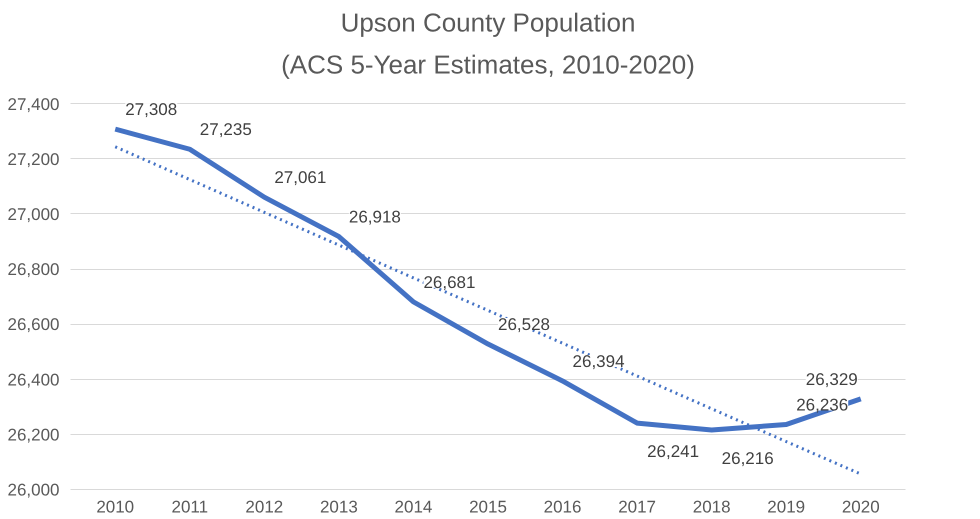 This screenshot has height=519, width=980. I want to click on x-tick-label: 2010, so click(115, 507).